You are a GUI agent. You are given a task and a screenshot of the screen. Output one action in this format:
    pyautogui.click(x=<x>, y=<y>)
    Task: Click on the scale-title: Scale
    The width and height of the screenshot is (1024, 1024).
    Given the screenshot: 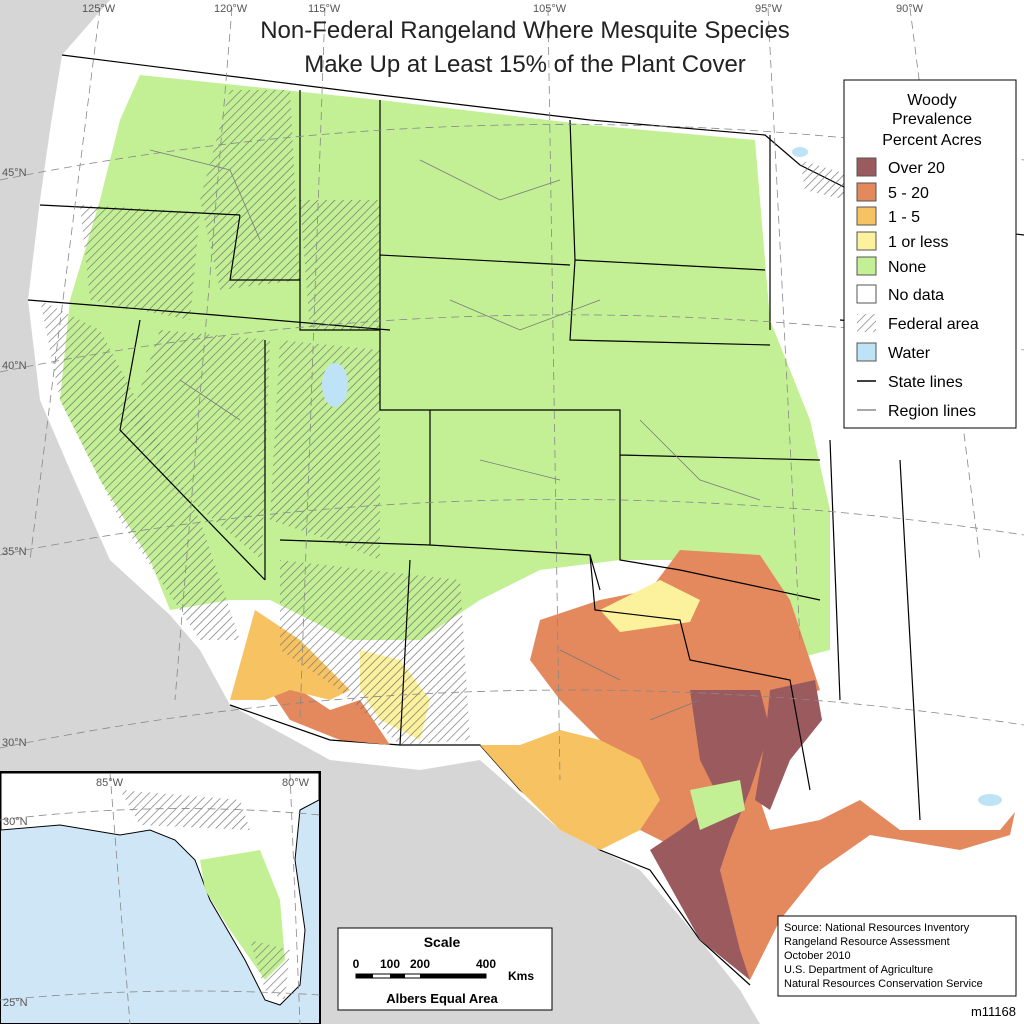 What is the action you would take?
    pyautogui.click(x=442, y=942)
    